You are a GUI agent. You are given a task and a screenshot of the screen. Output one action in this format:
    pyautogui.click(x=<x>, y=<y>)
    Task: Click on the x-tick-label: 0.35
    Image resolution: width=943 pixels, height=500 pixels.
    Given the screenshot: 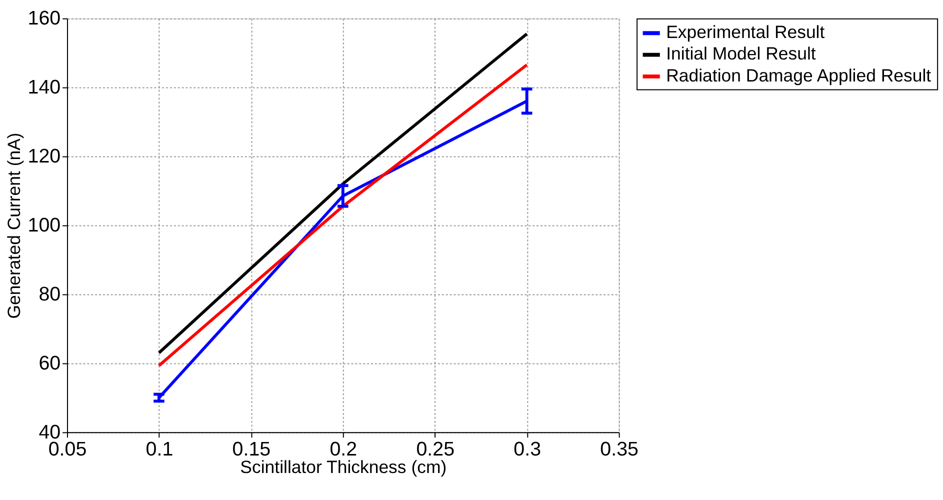 What is the action you would take?
    pyautogui.click(x=619, y=449)
    